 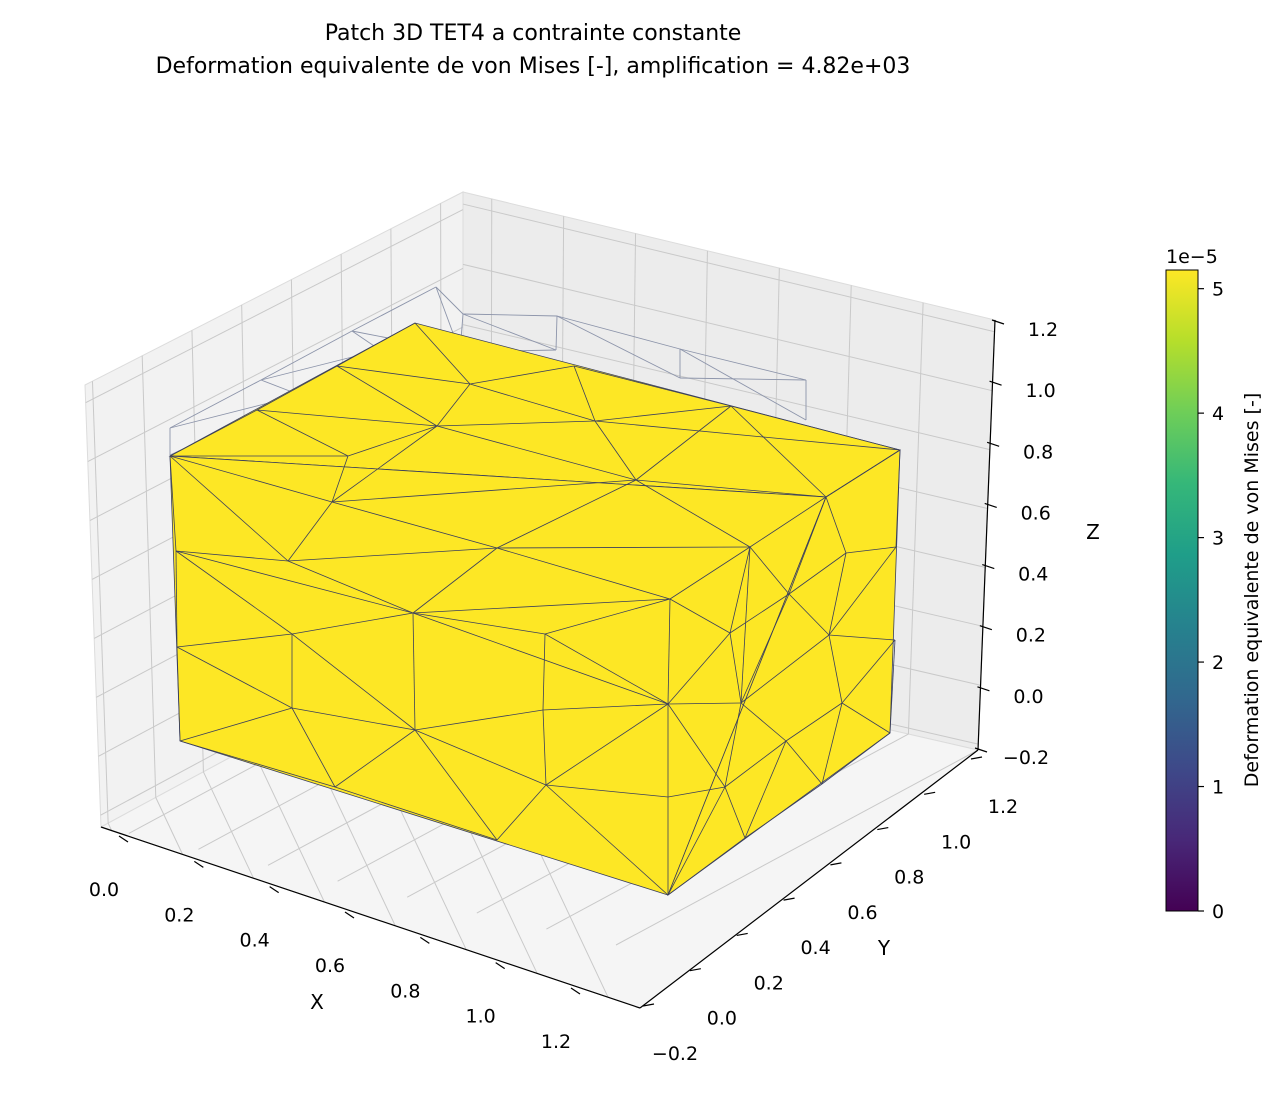 What do you see at coordinates (1218, 912) in the screenshot?
I see `colorbar-tick-label: 0` at bounding box center [1218, 912].